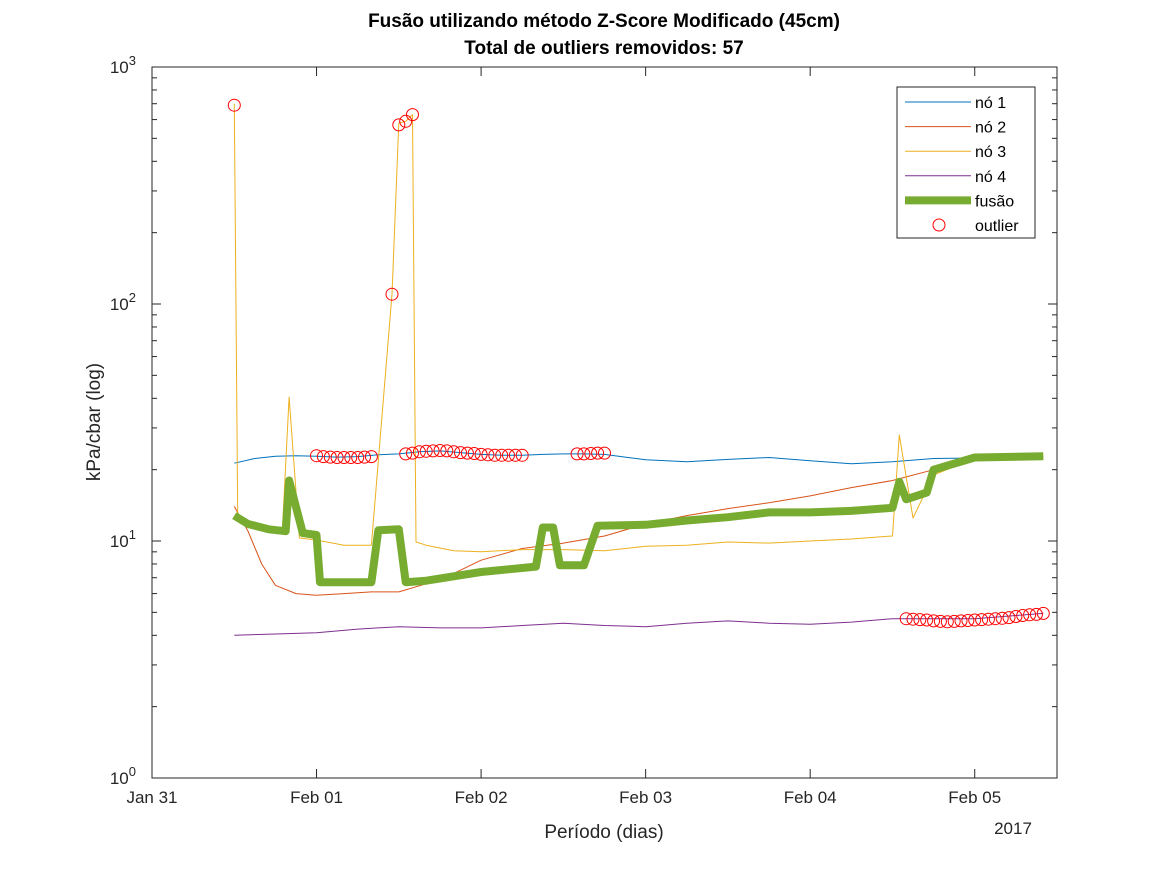  Describe the element at coordinates (990, 152) in the screenshot. I see `legend-entry-no-3: nó 3` at that location.